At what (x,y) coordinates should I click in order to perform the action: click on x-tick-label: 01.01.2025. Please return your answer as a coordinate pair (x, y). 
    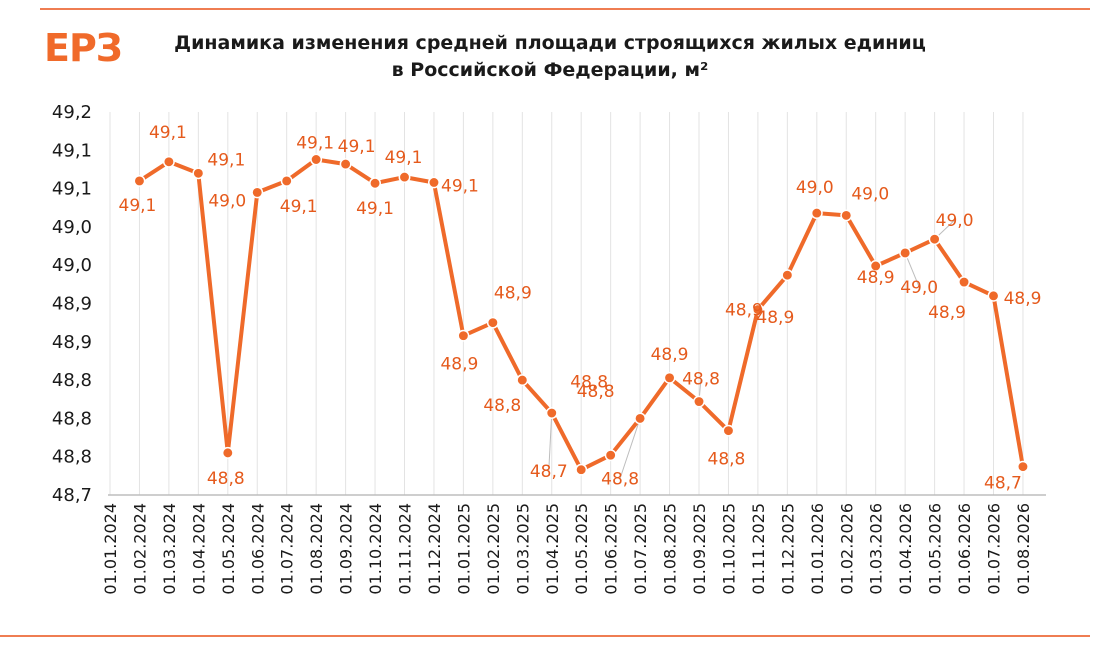
    Looking at the image, I should click on (463, 549).